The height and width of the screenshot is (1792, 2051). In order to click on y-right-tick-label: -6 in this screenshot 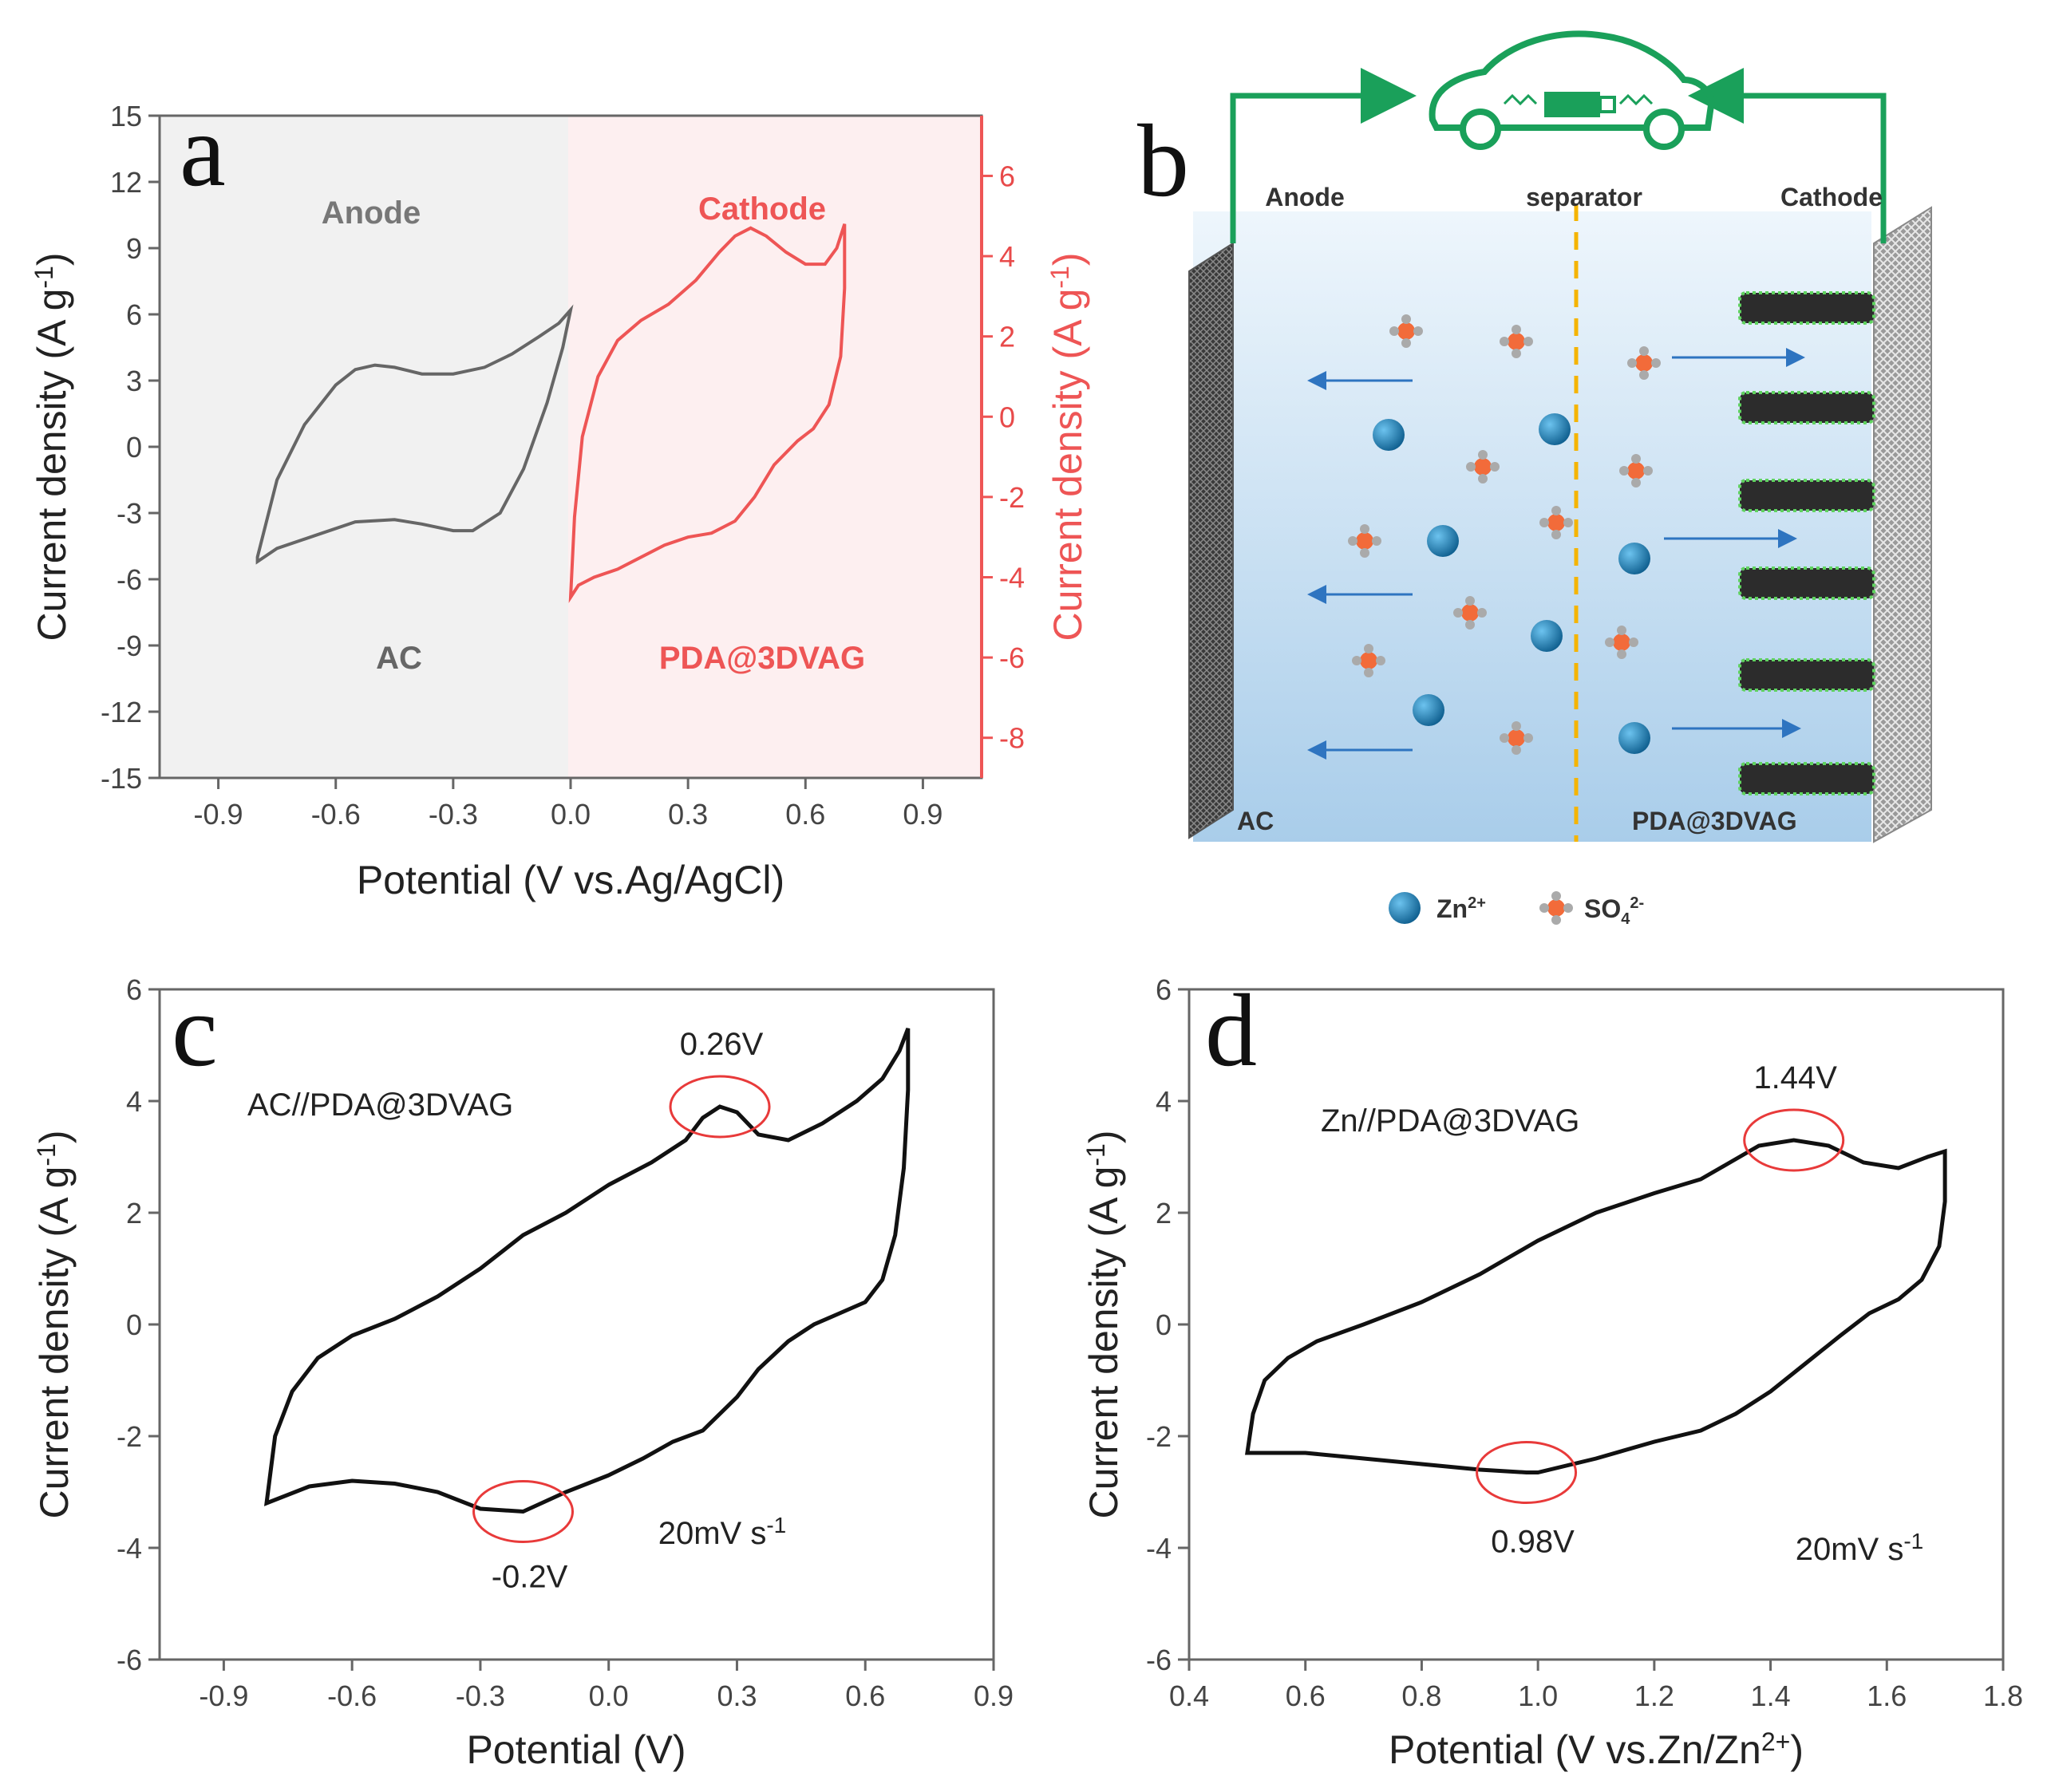, I will do `click(1012, 657)`.